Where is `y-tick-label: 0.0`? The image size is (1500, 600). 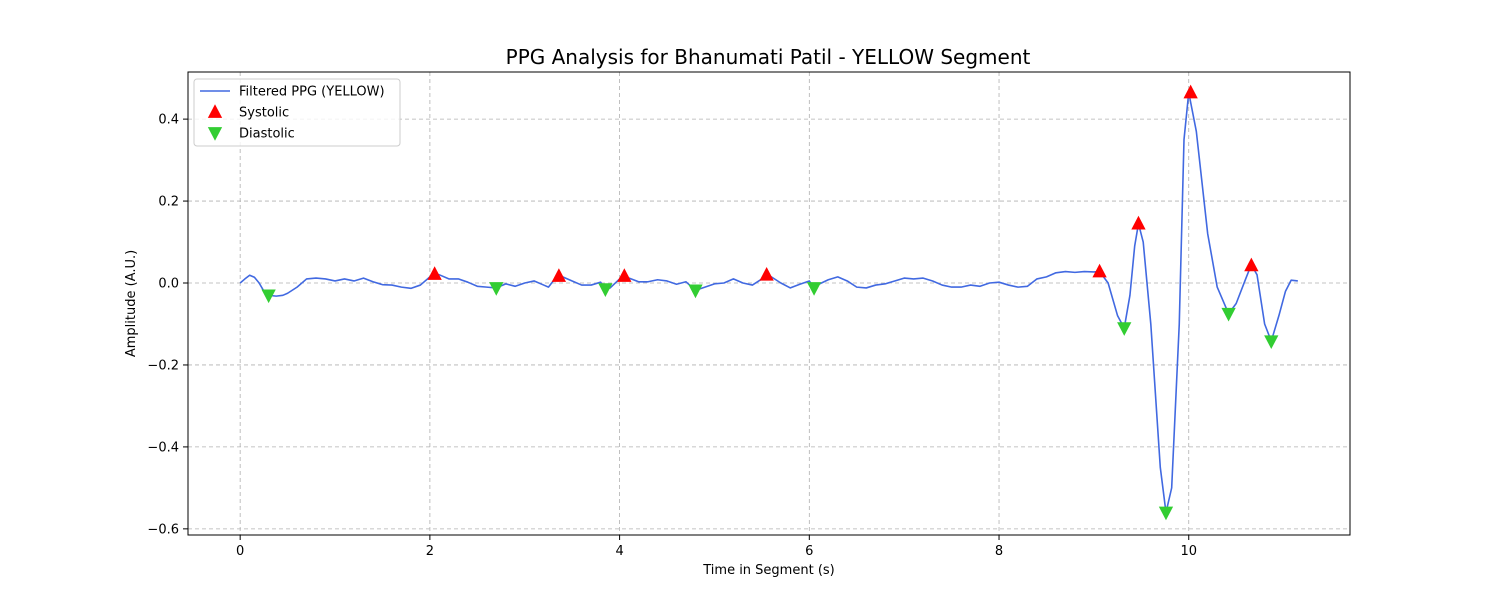 y-tick-label: 0.0 is located at coordinates (168, 284).